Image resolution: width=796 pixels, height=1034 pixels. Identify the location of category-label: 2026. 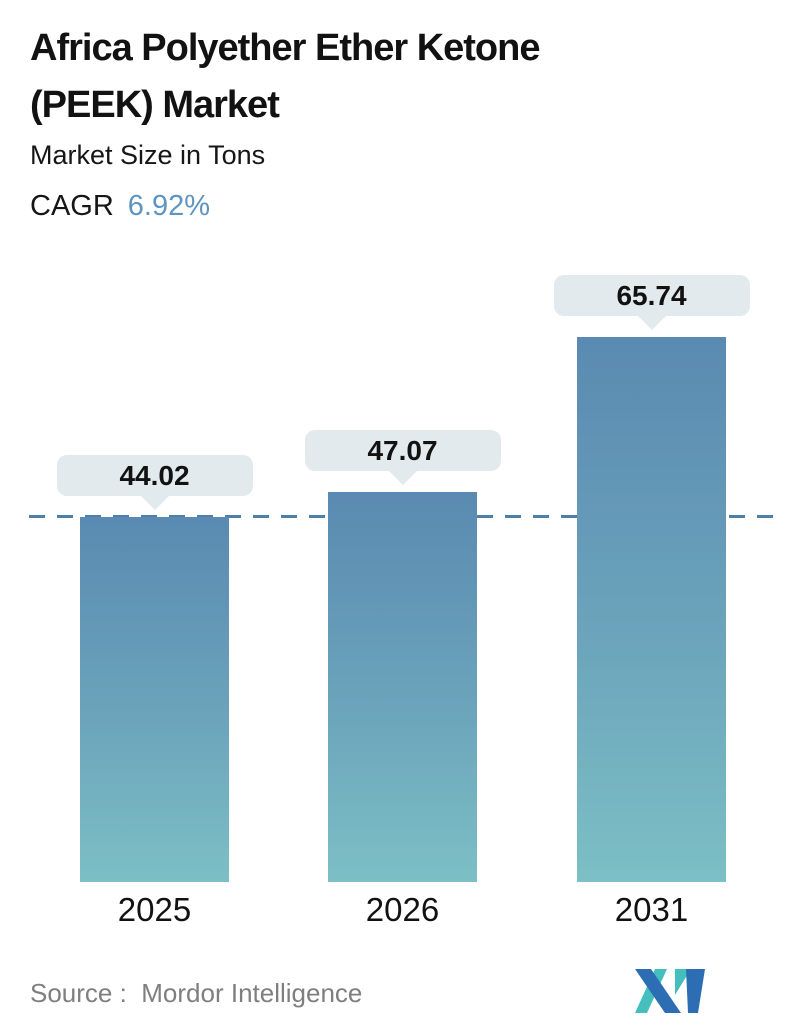
(402, 909).